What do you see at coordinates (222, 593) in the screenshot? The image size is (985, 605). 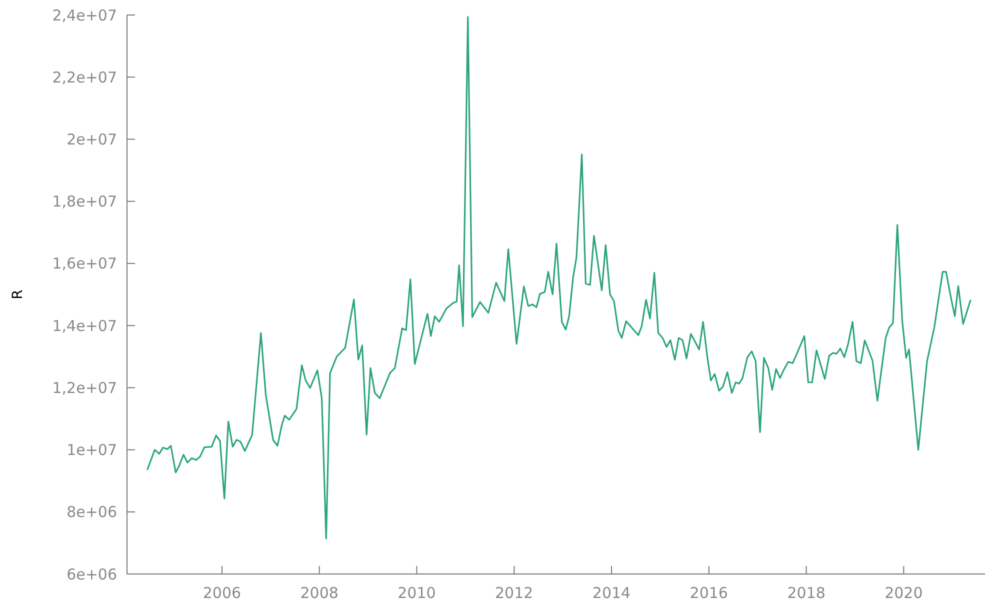 I see `x-tick-label: 2006` at bounding box center [222, 593].